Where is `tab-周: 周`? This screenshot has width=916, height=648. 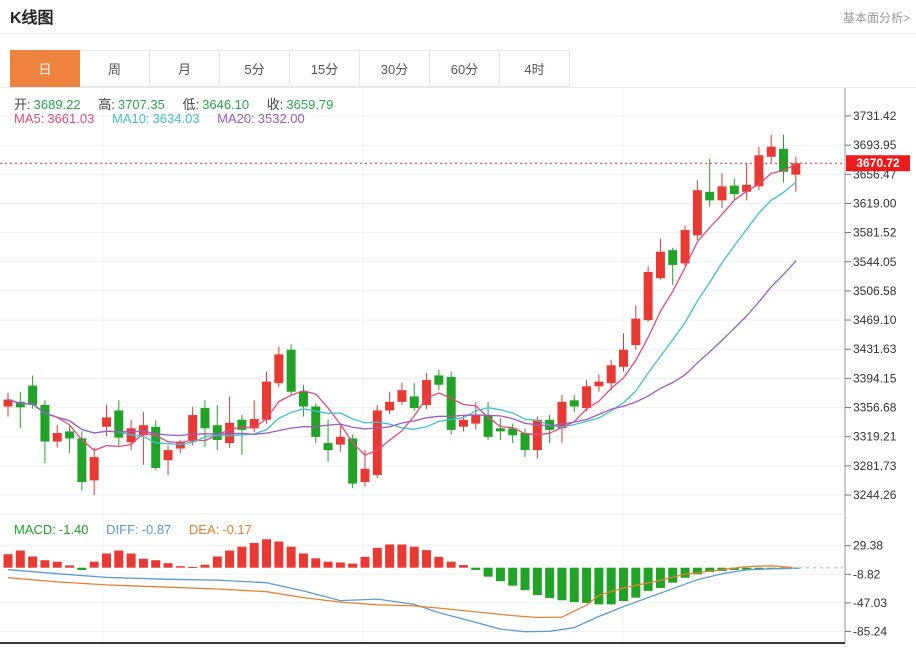
tab-周: 周 is located at coordinates (115, 68).